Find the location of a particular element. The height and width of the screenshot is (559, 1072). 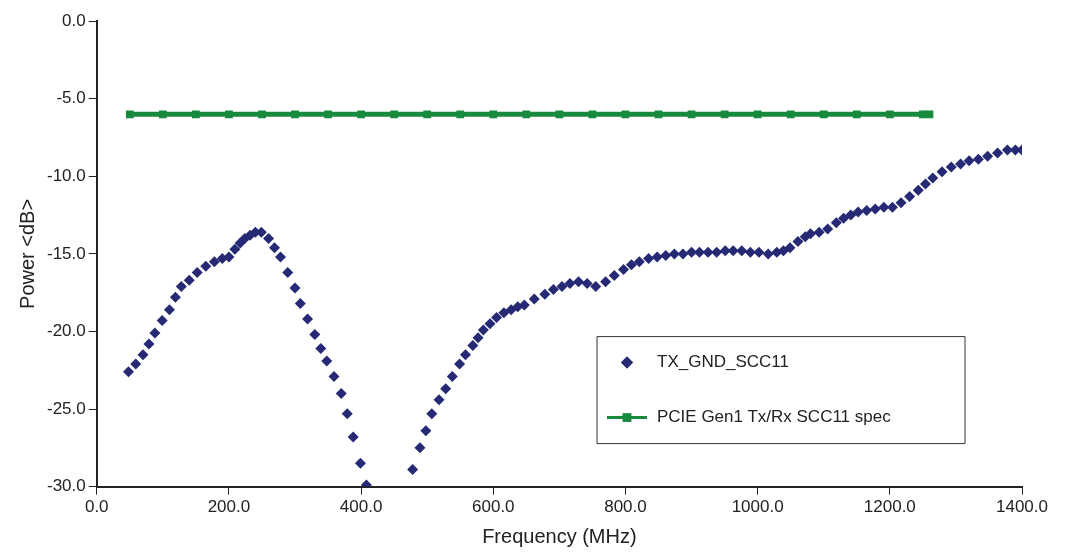

legend-label: TX_GND_SCC11 is located at coordinates (723, 362).